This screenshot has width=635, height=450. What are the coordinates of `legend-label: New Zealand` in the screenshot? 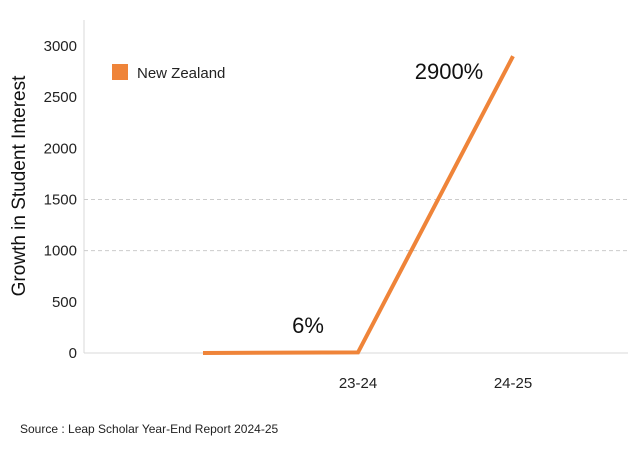 It's located at (181, 73).